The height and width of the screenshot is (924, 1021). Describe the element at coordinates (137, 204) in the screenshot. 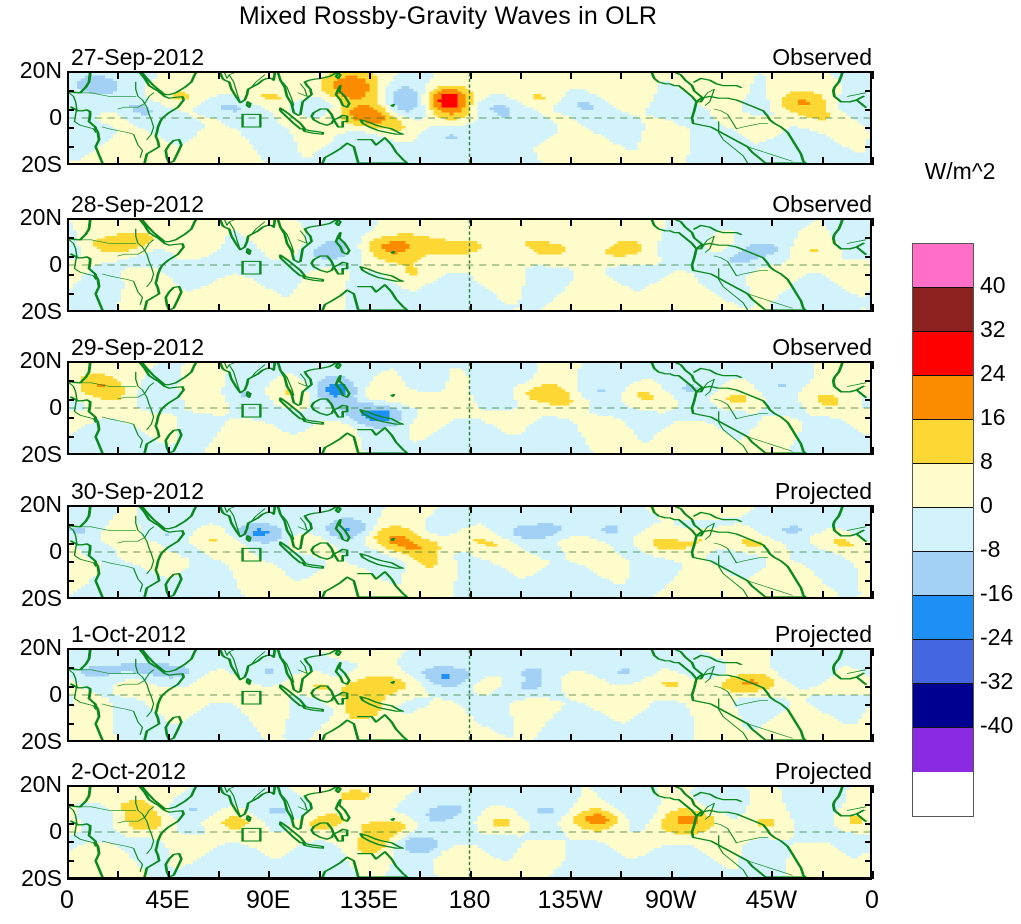

I see `panel-date-label: 28-Sep-2012` at that location.